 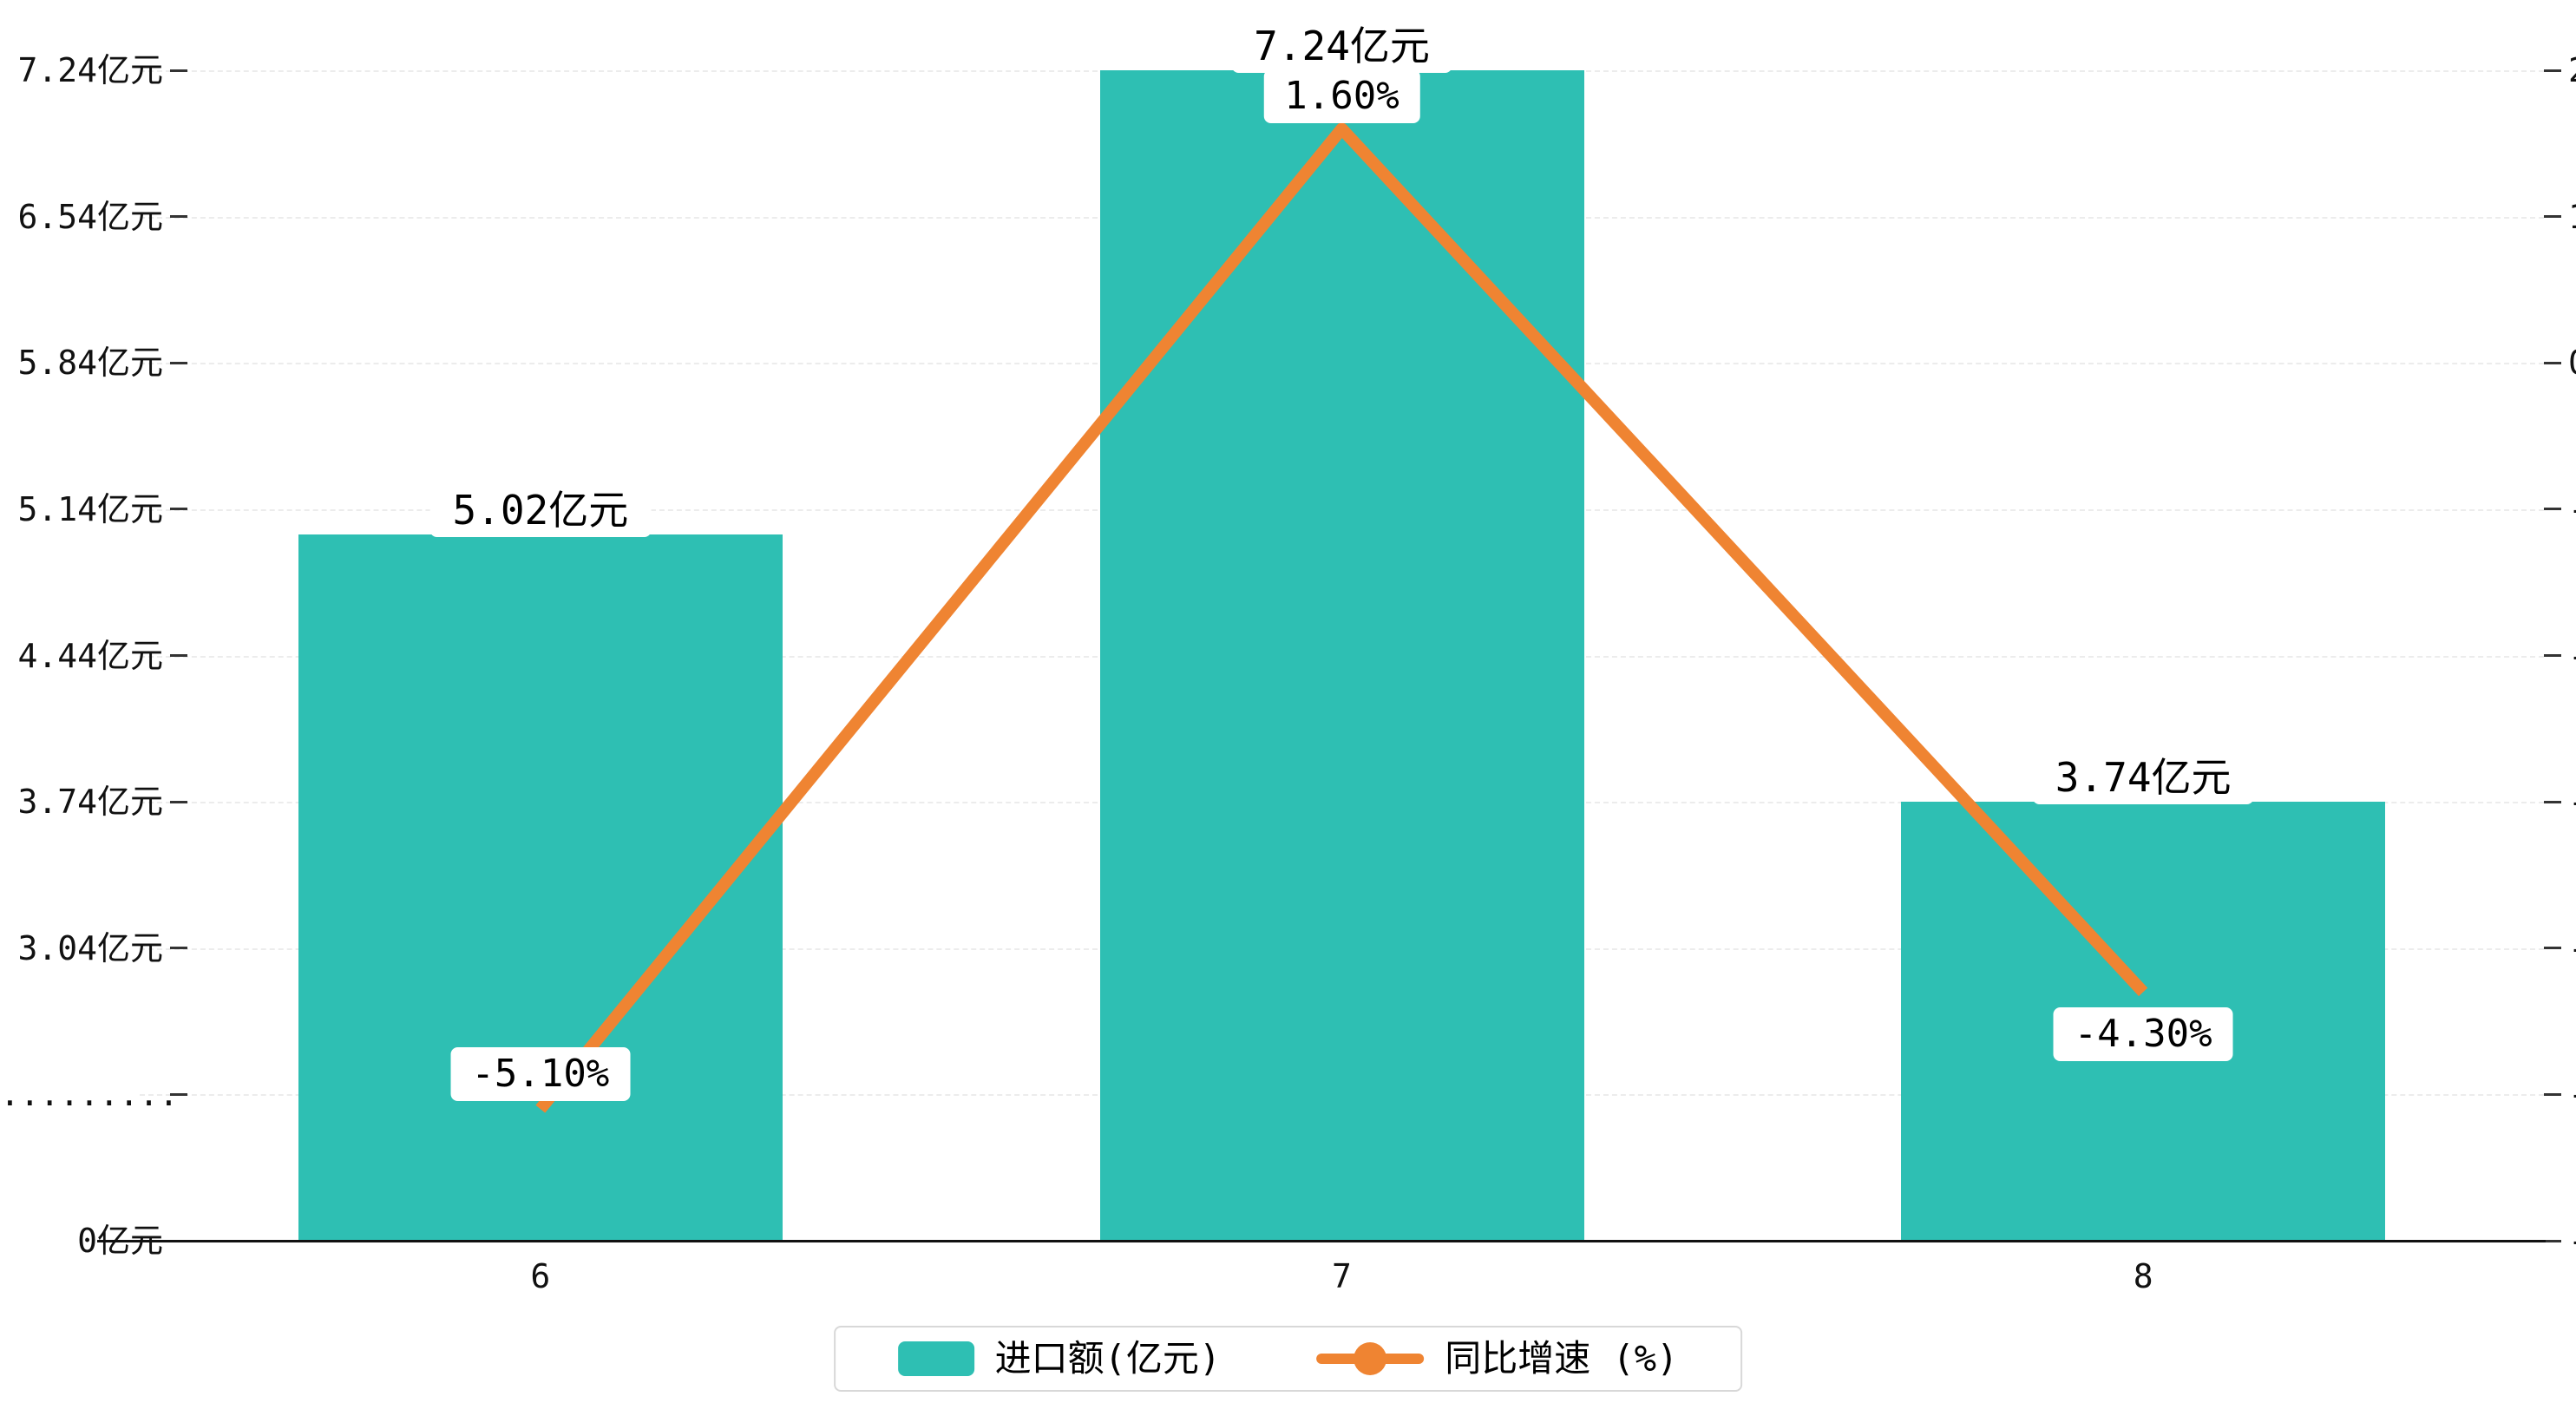 What do you see at coordinates (2572, 70) in the screenshot?
I see `right-axis-label: 2` at bounding box center [2572, 70].